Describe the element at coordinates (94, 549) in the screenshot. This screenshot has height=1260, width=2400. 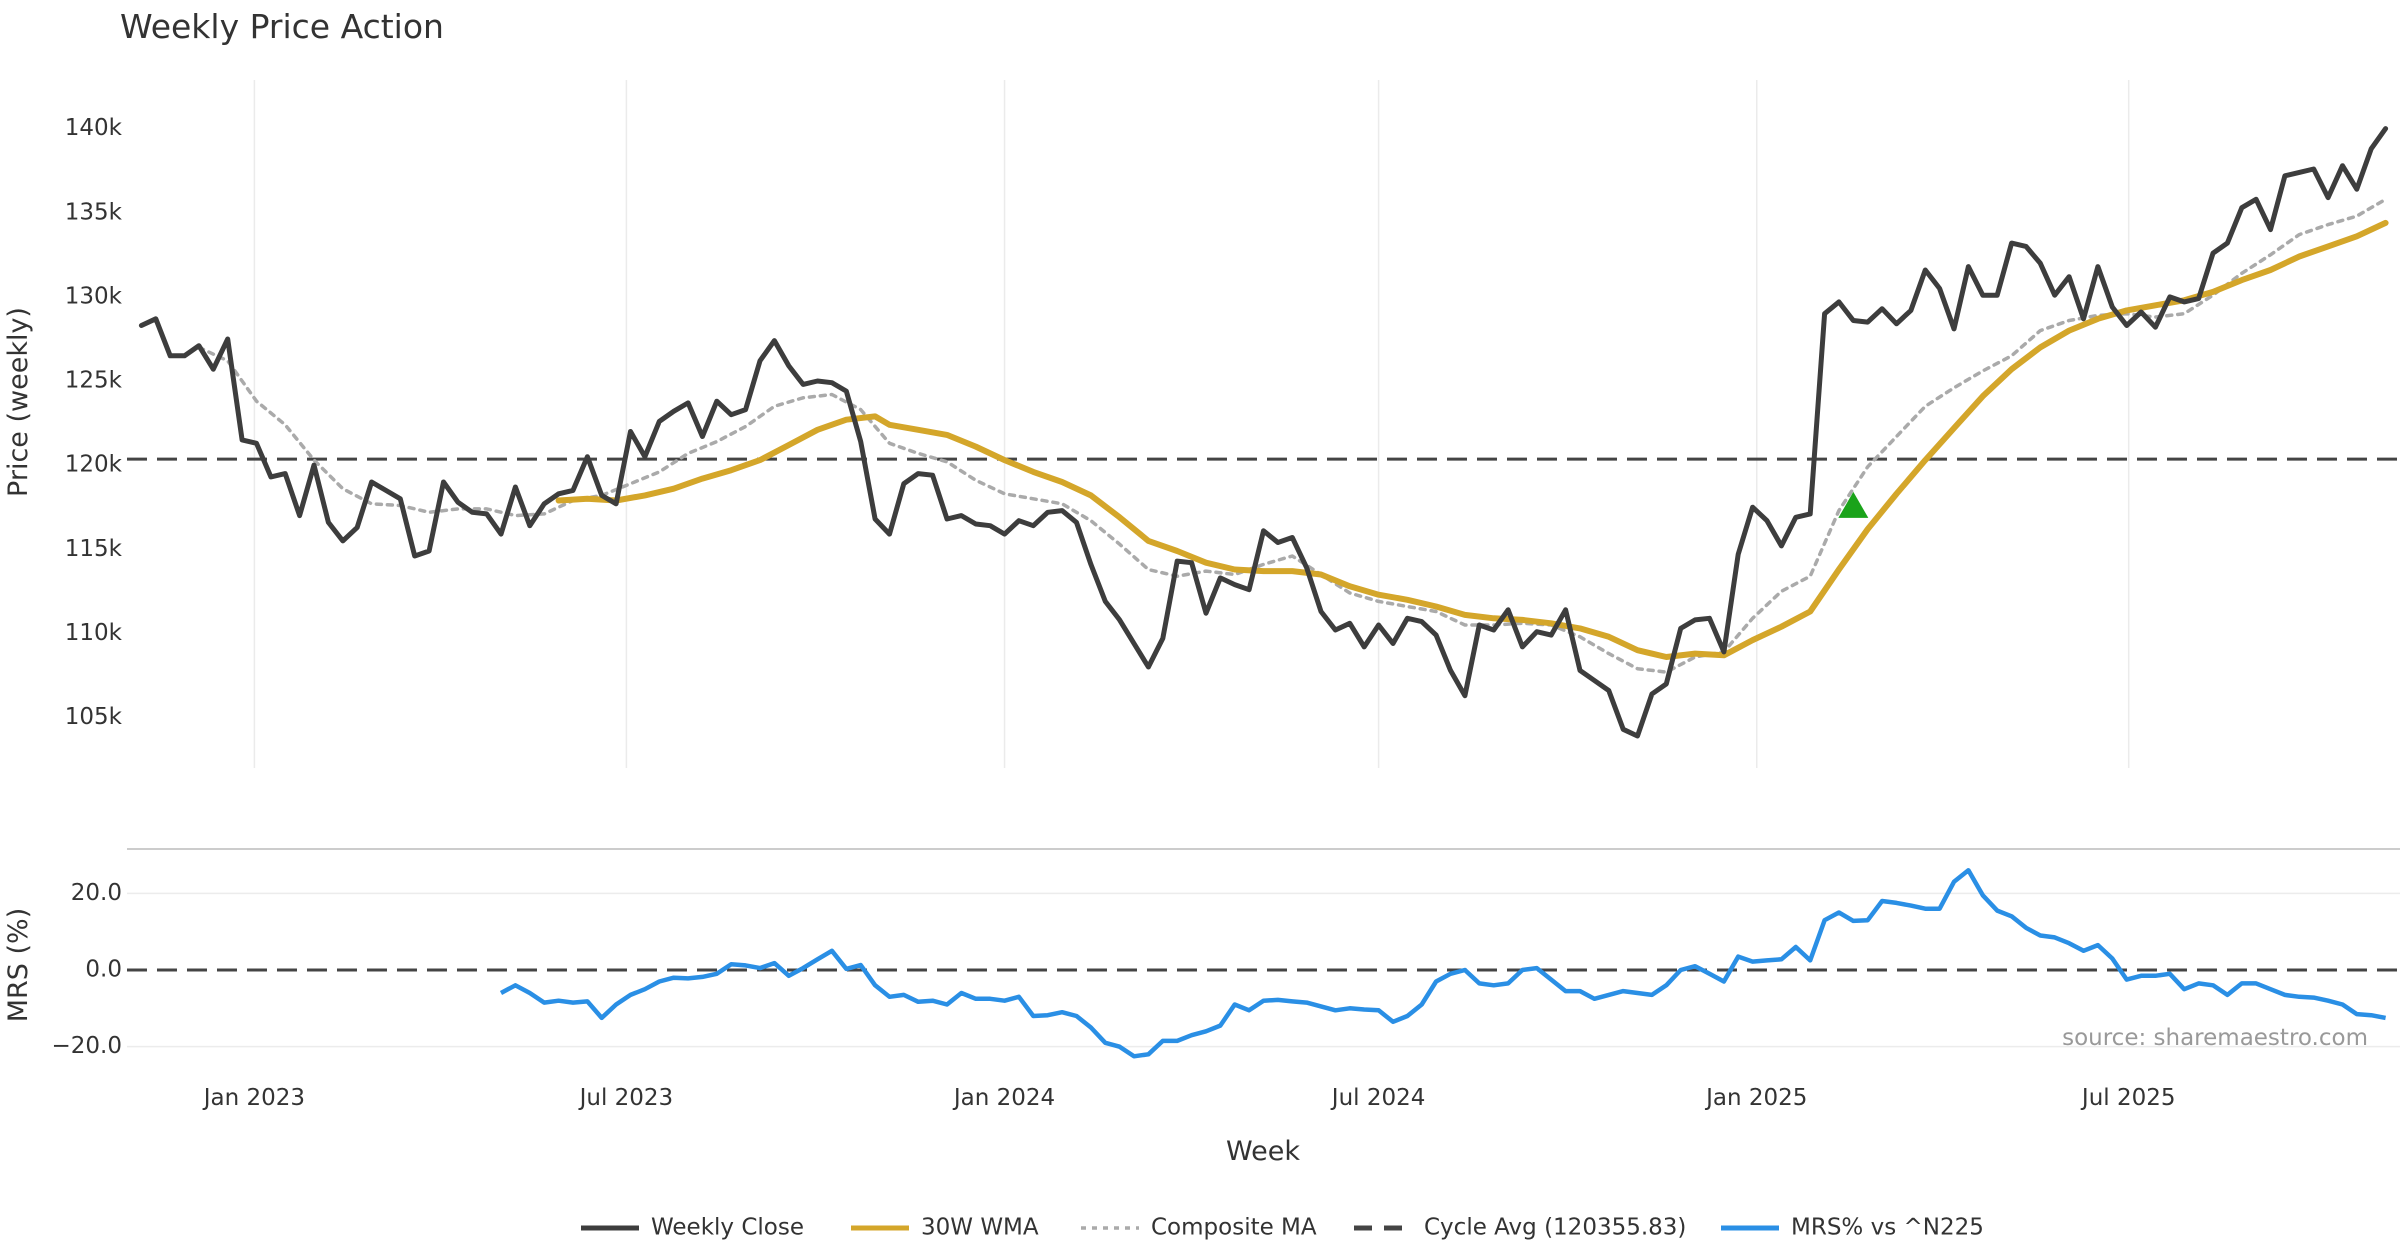
I see `price-y-tick-label: 115k` at that location.